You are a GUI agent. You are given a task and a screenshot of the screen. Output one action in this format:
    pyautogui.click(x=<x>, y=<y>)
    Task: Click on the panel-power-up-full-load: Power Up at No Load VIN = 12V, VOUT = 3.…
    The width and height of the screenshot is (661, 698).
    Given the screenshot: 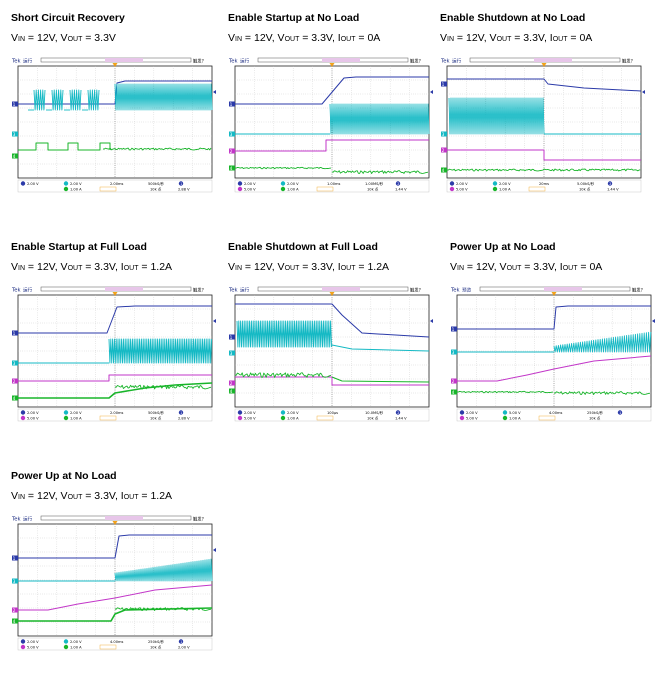 What is the action you would take?
    pyautogui.click(x=116, y=570)
    